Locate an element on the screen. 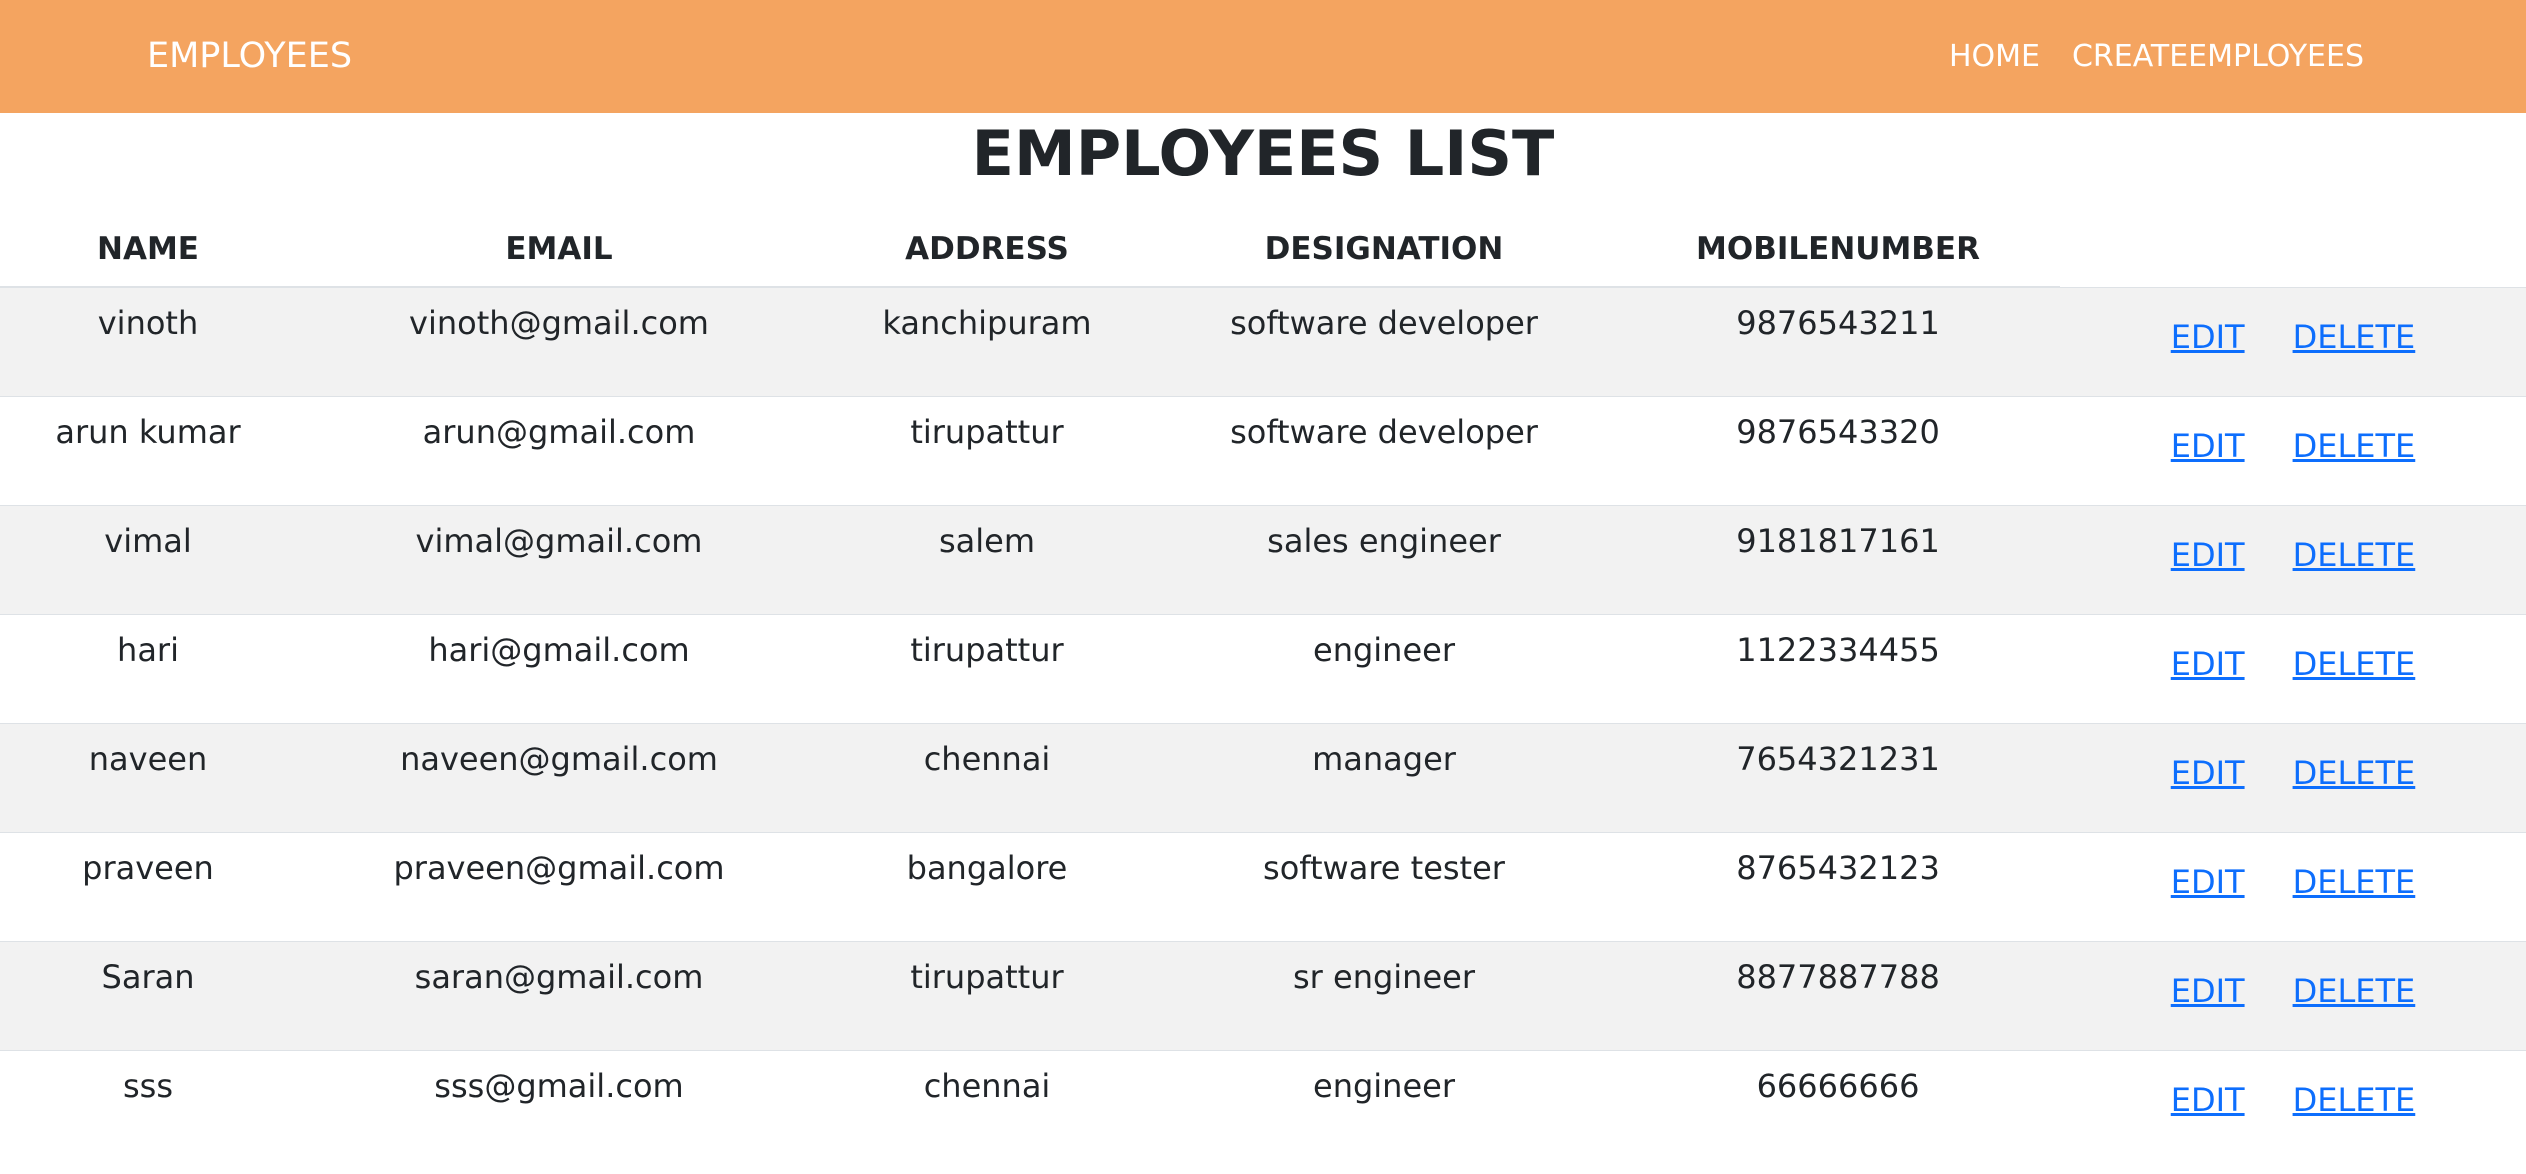 This screenshot has width=2526, height=1174. nav-links: HOME CREATEEMPLOYEES is located at coordinates (2140, 56).